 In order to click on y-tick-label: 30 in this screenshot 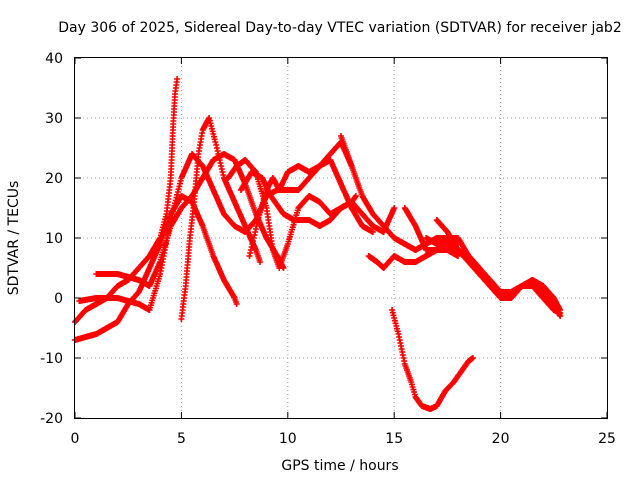, I will do `click(54, 119)`.